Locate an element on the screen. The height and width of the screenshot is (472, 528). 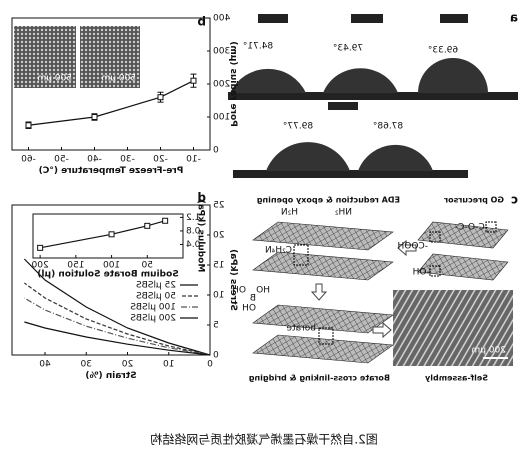
x-axis-title: Strain (%) is located at coordinates (110, 376).